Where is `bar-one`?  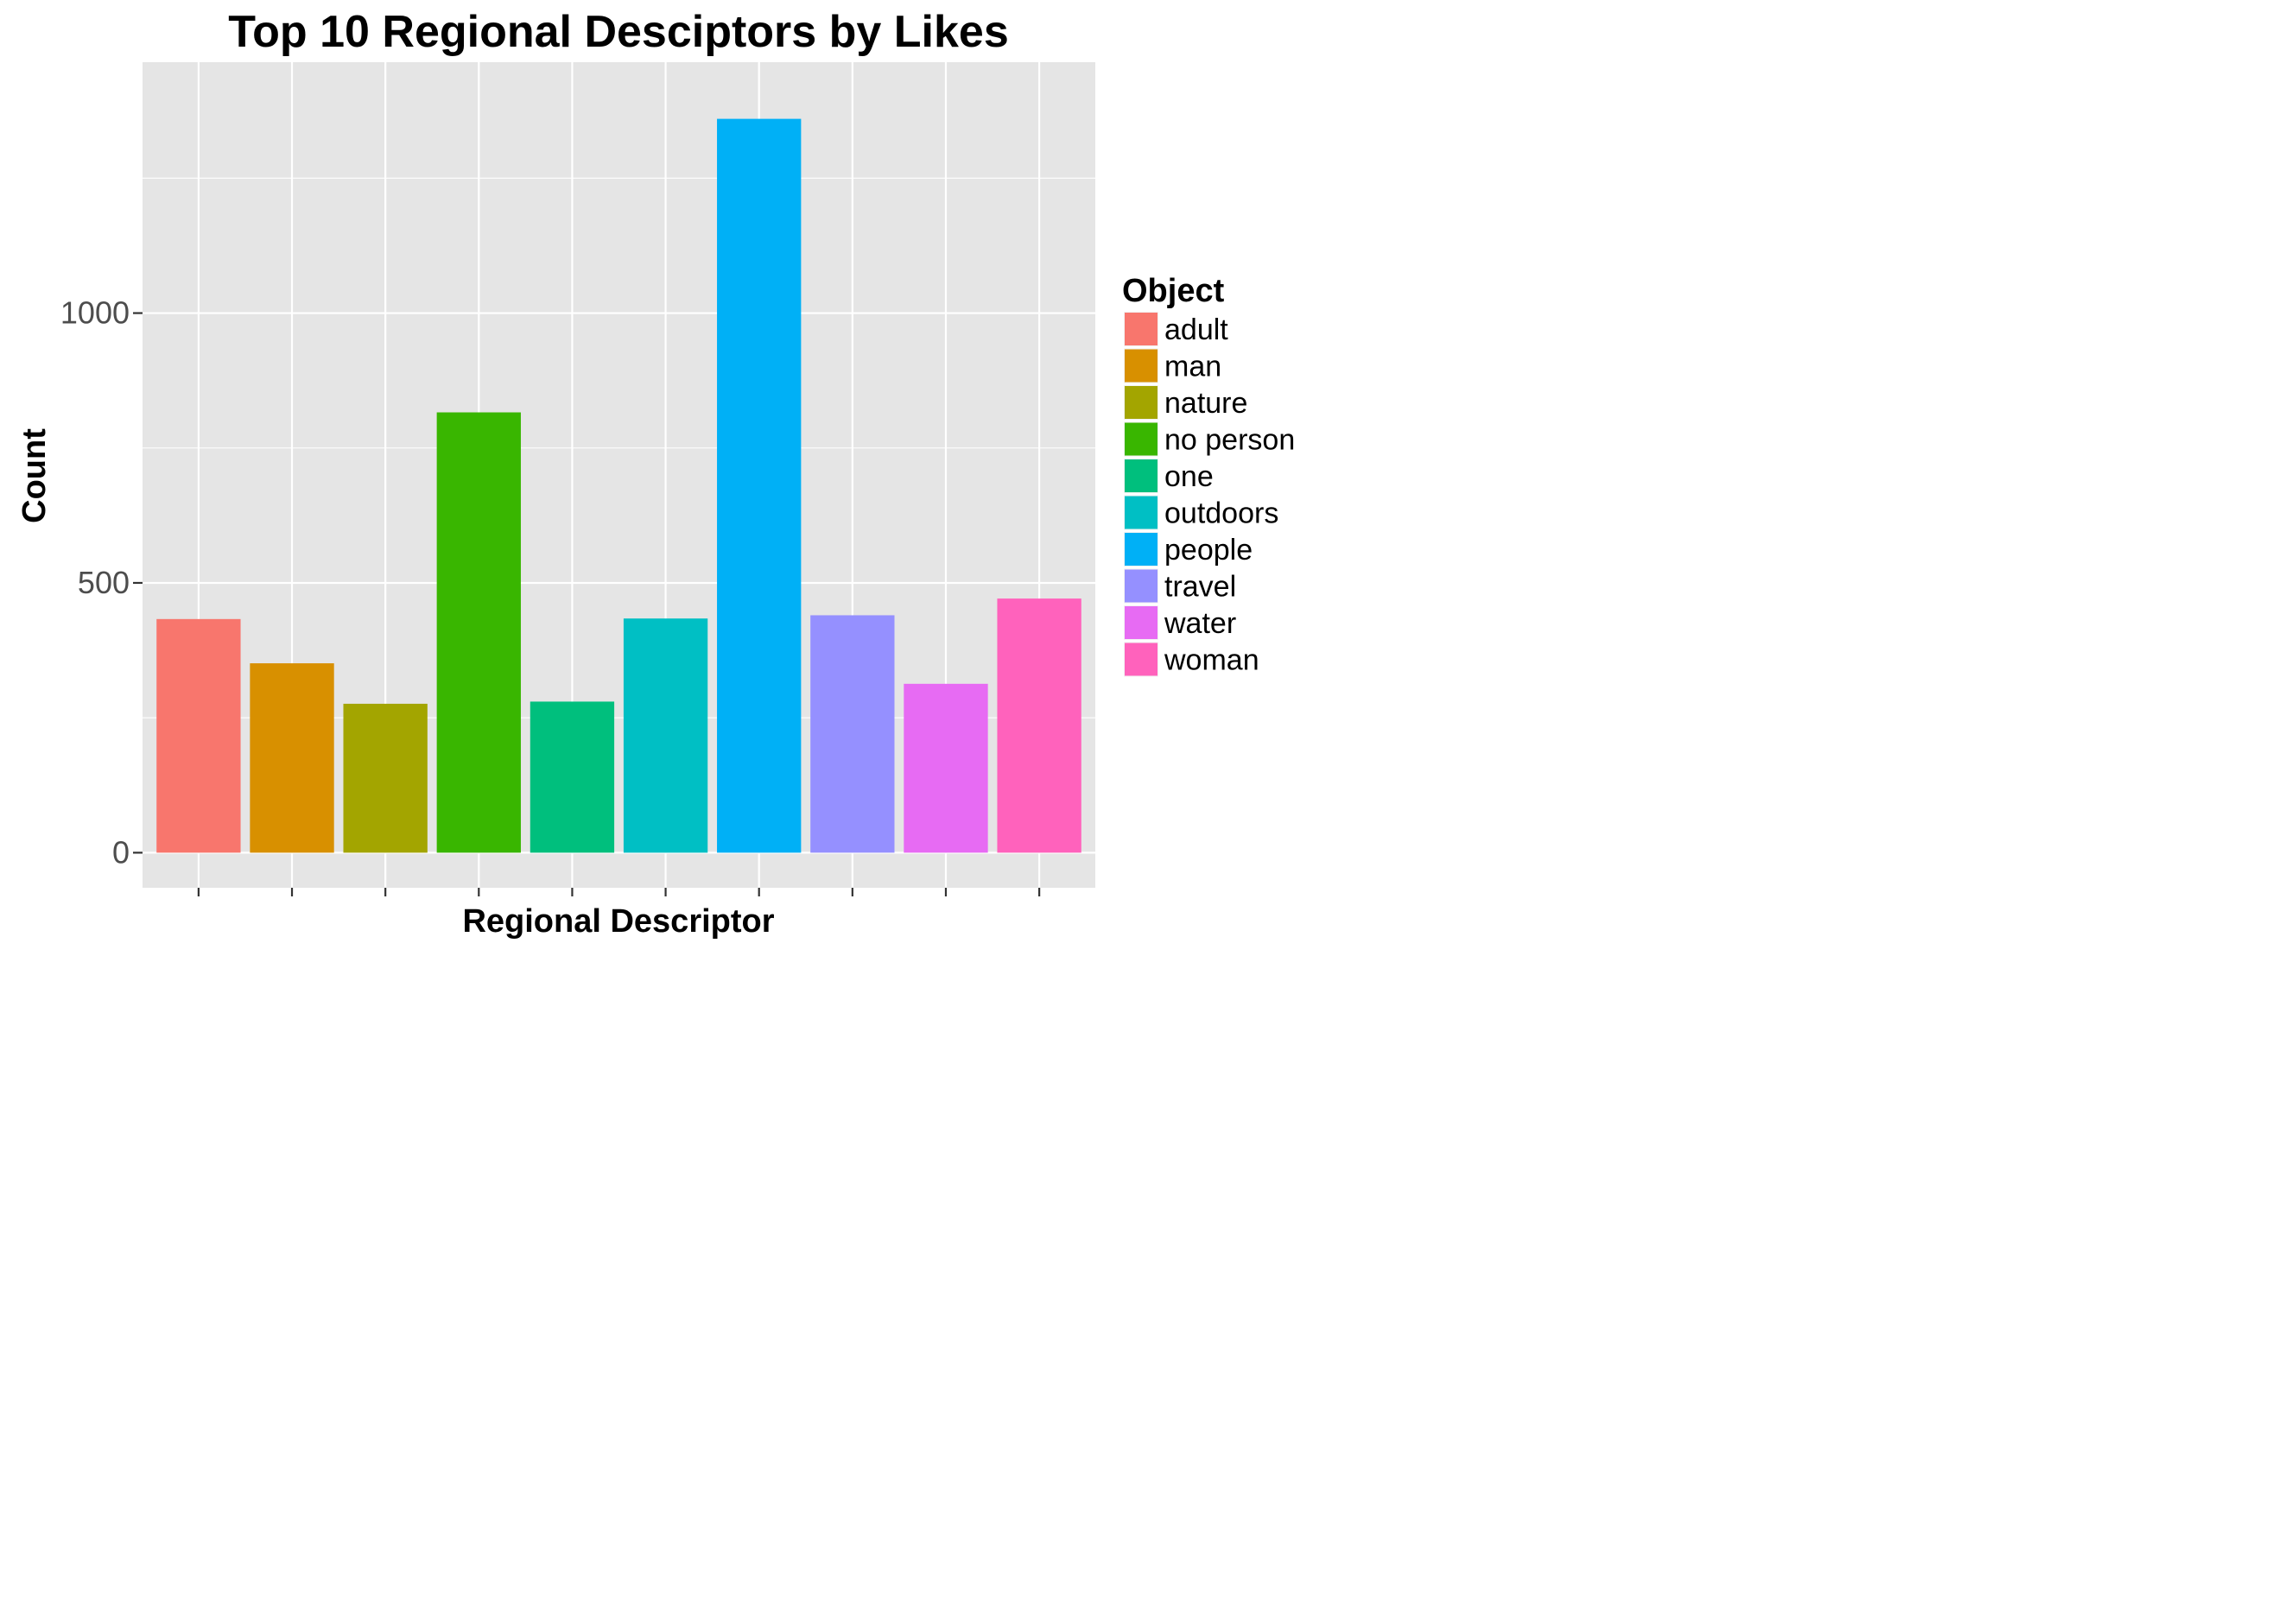
bar-one is located at coordinates (572, 777).